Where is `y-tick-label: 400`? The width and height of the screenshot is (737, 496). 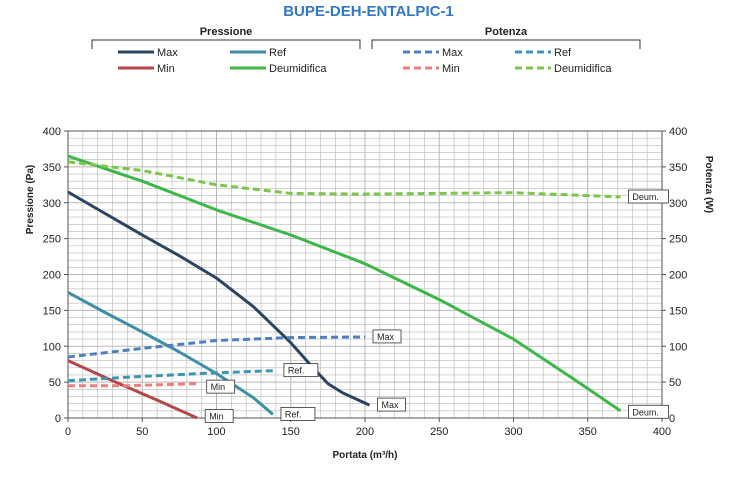
y-tick-label: 400 is located at coordinates (52, 132).